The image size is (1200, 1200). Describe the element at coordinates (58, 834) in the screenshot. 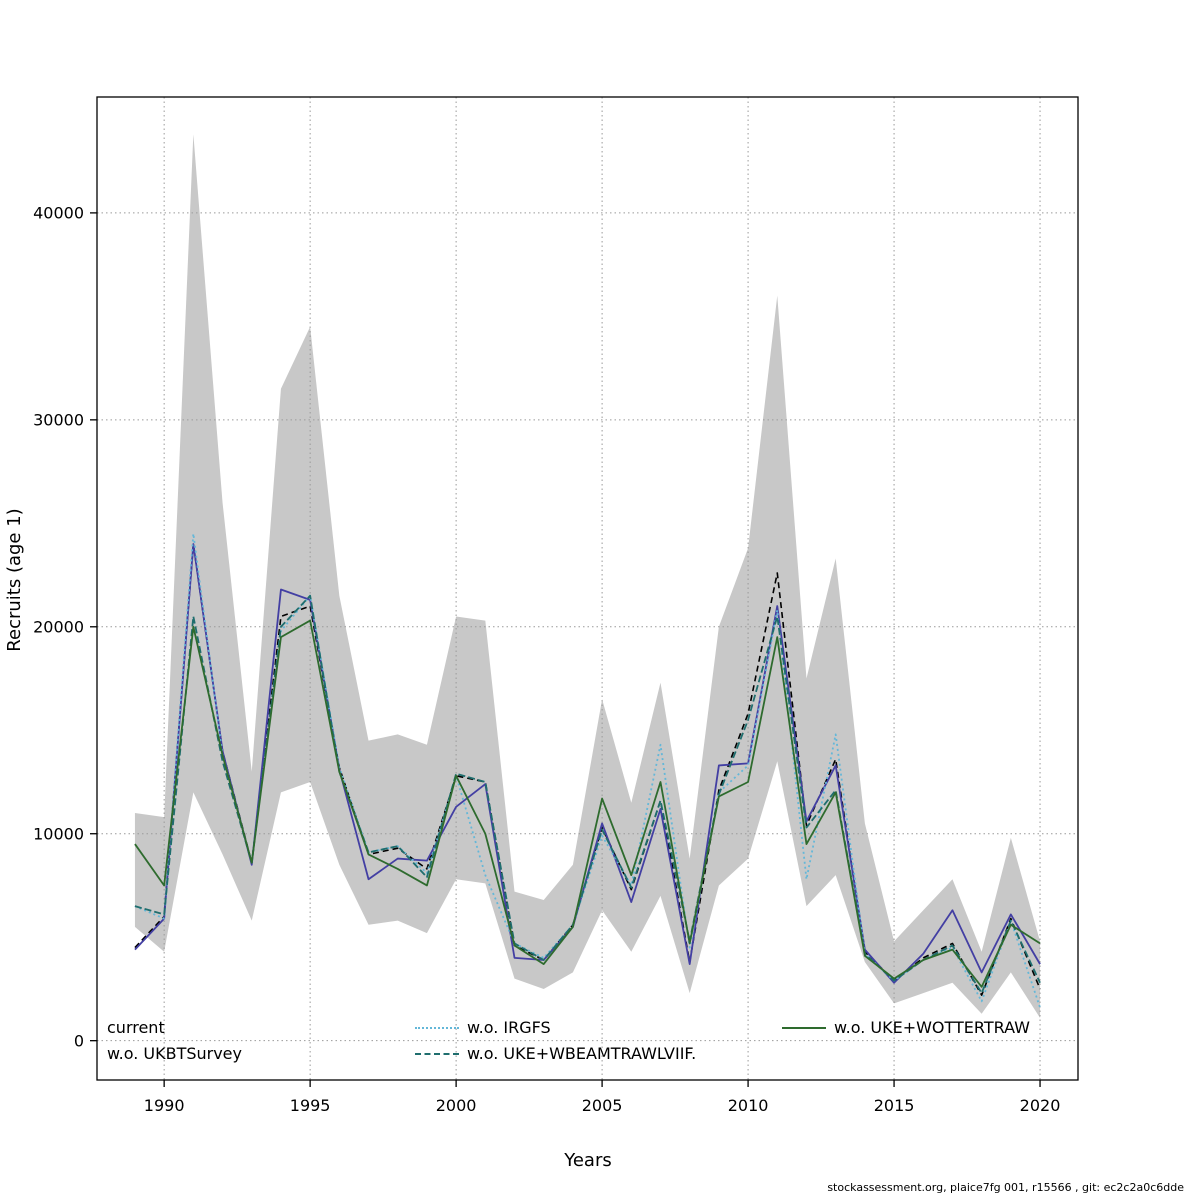

I see `y-tick-label: 10000` at that location.